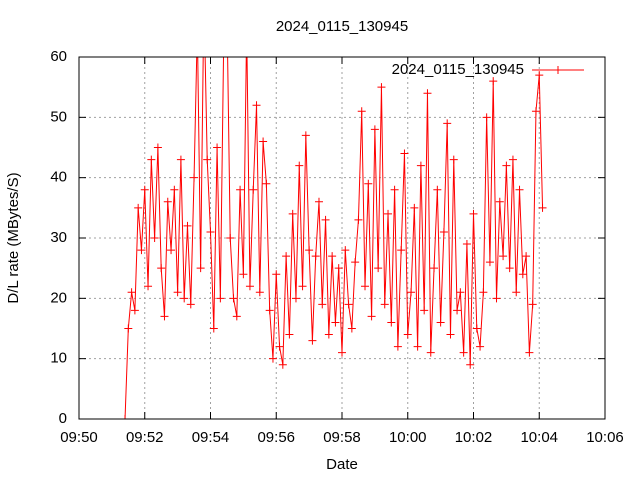 The image size is (640, 480). Describe the element at coordinates (458, 69) in the screenshot. I see `legend-label: 2024_0115_130945` at that location.